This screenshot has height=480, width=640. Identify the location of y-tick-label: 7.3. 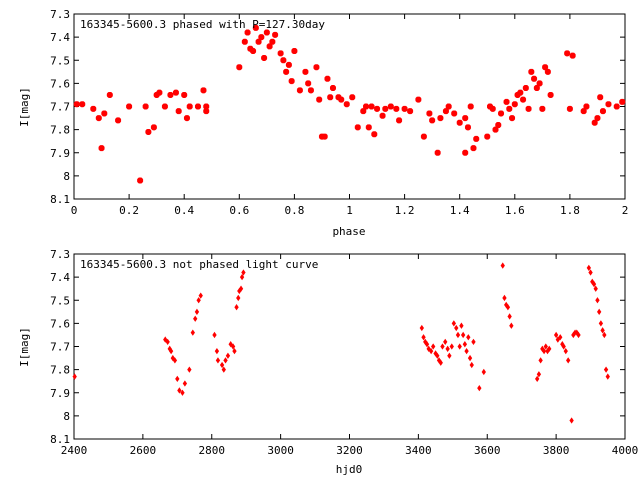
(60, 14).